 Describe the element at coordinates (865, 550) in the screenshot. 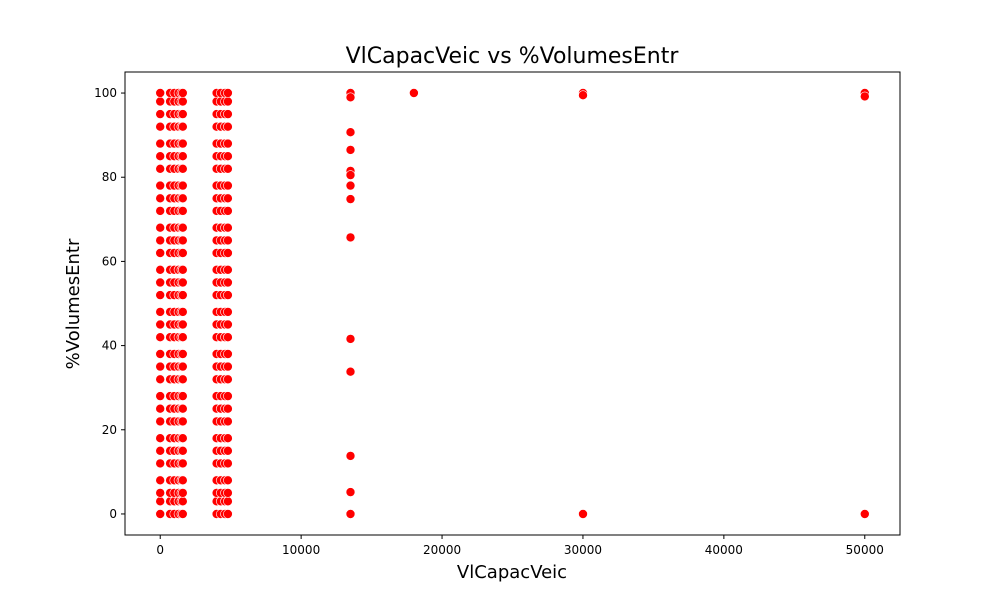

I see `x-tick-label: 50000` at that location.